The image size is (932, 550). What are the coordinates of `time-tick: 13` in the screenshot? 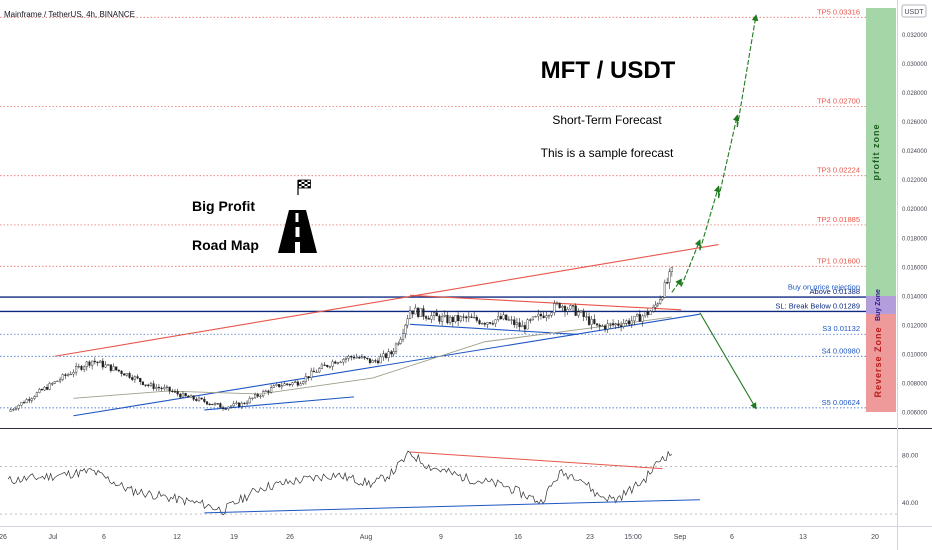 It's located at (803, 537).